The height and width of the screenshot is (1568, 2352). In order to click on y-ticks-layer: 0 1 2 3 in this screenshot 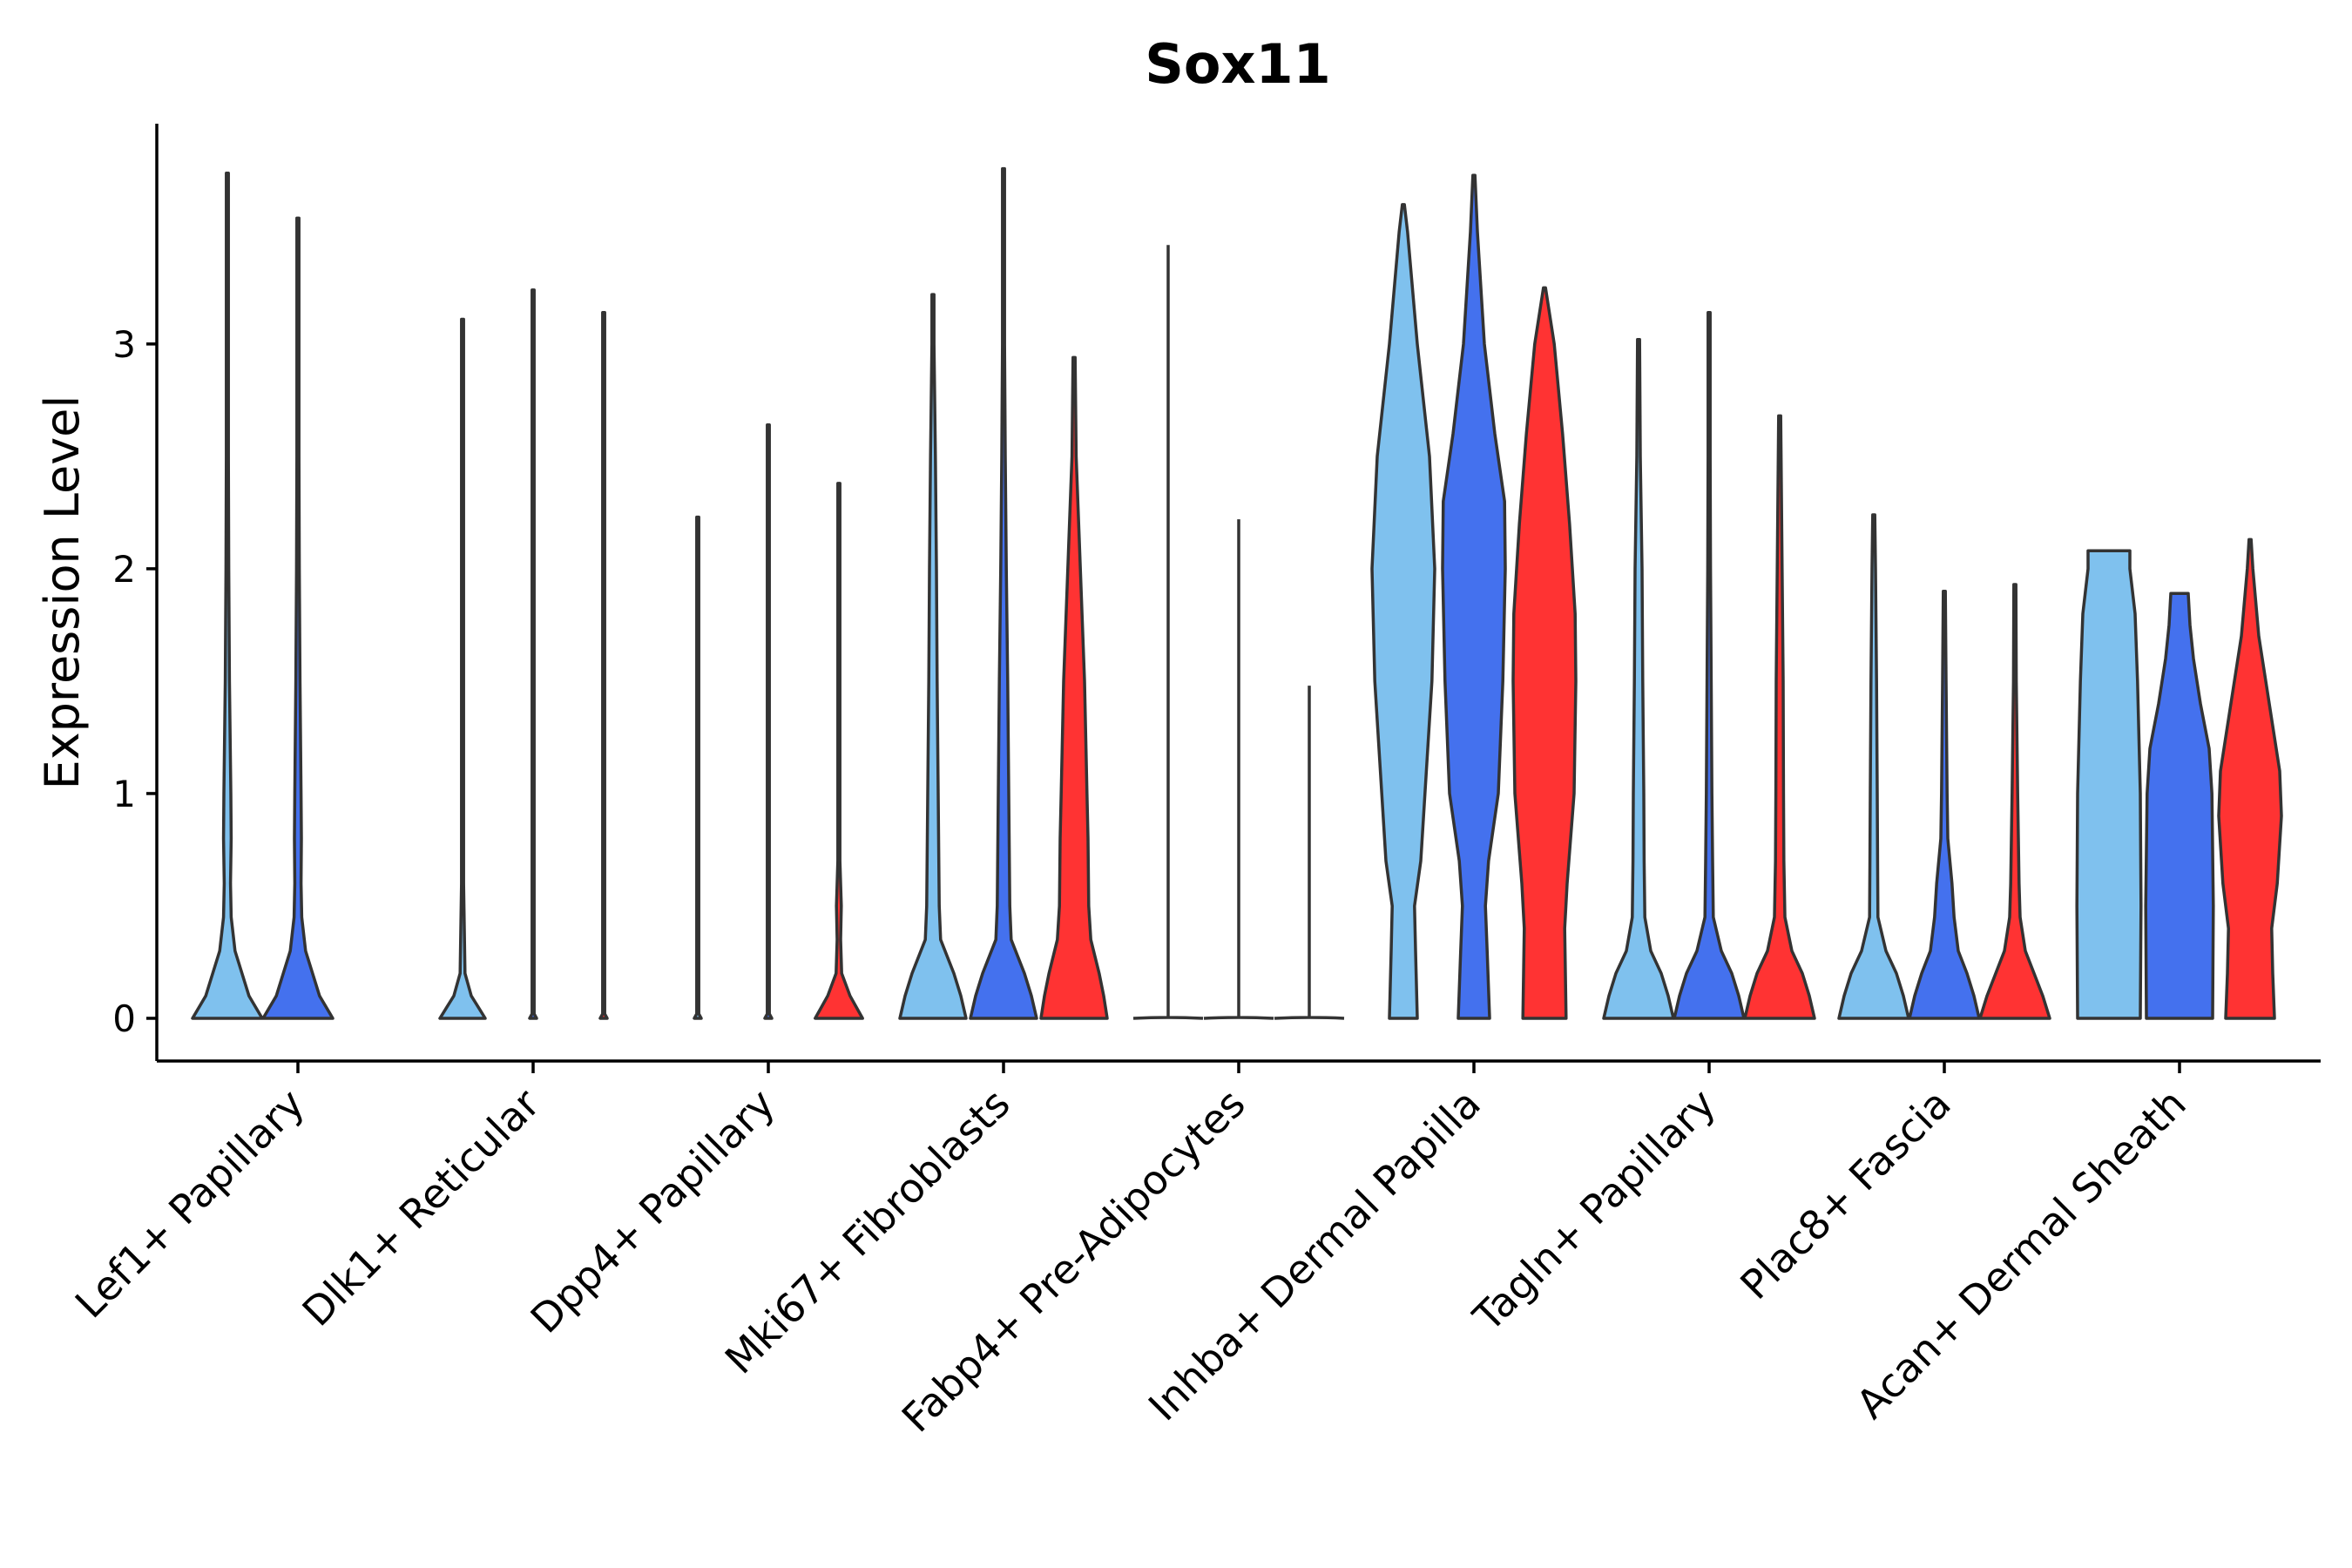, I will do `click(134, 682)`.